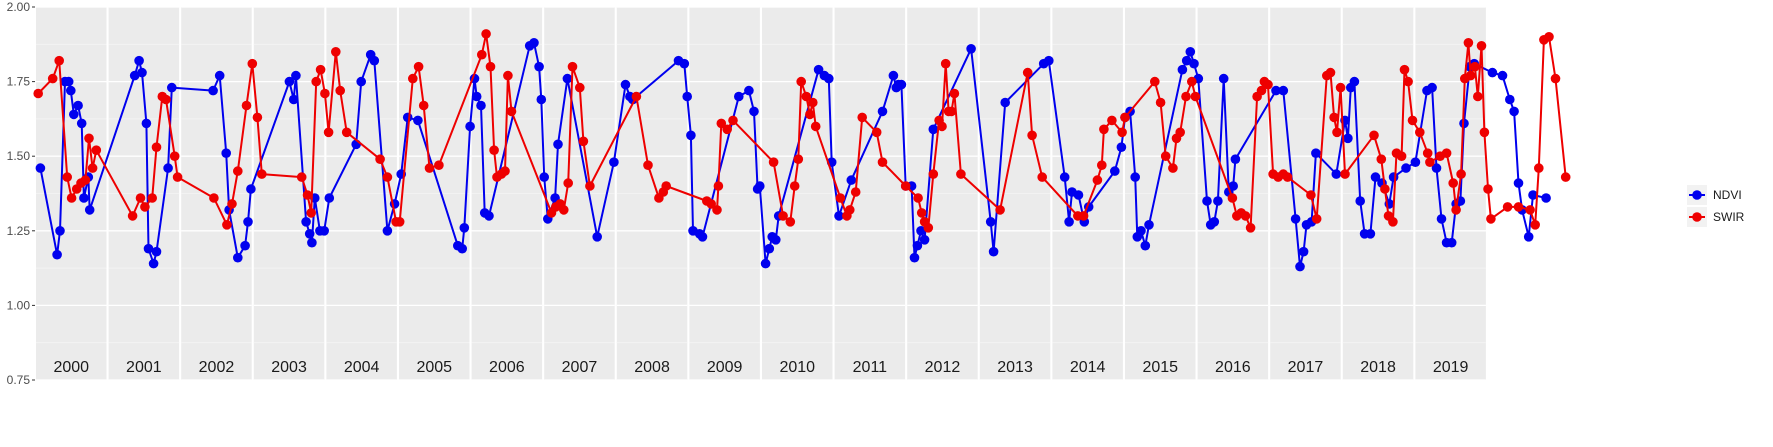  Describe the element at coordinates (580, 367) in the screenshot. I see `year-label: 2007` at that location.